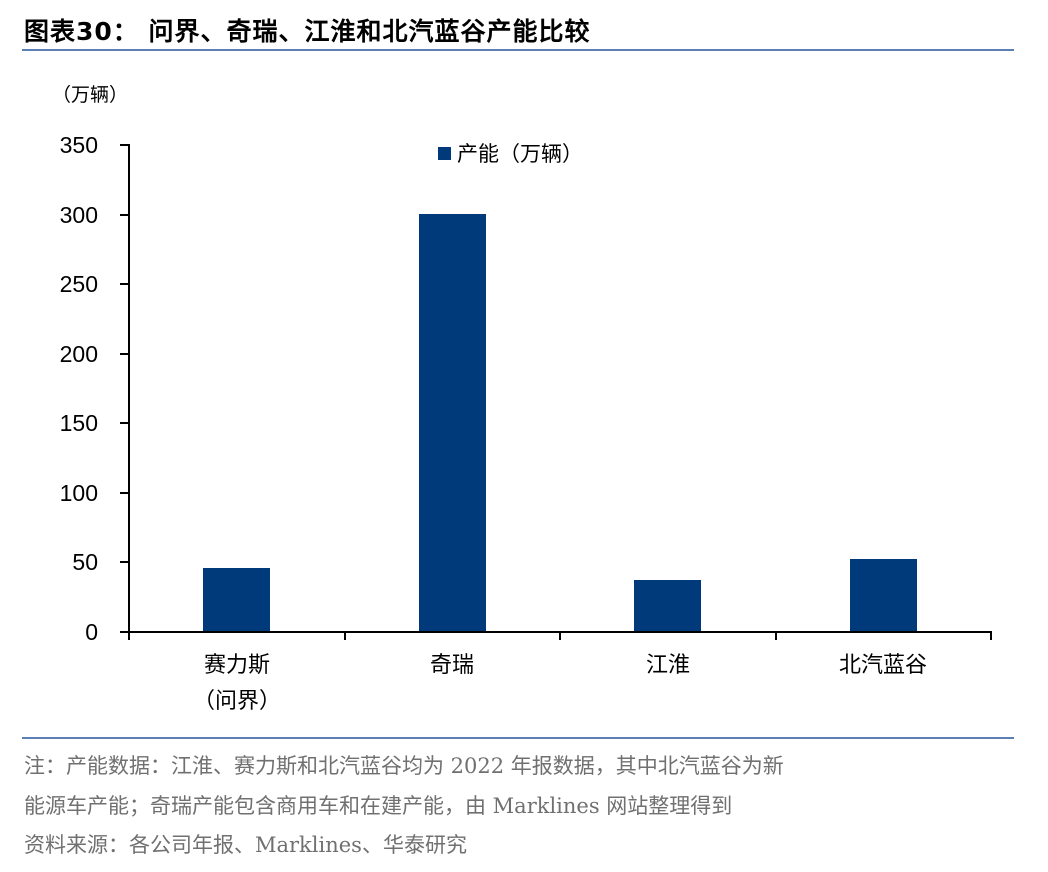  Describe the element at coordinates (78, 423) in the screenshot. I see `y-tick-label: 150` at that location.